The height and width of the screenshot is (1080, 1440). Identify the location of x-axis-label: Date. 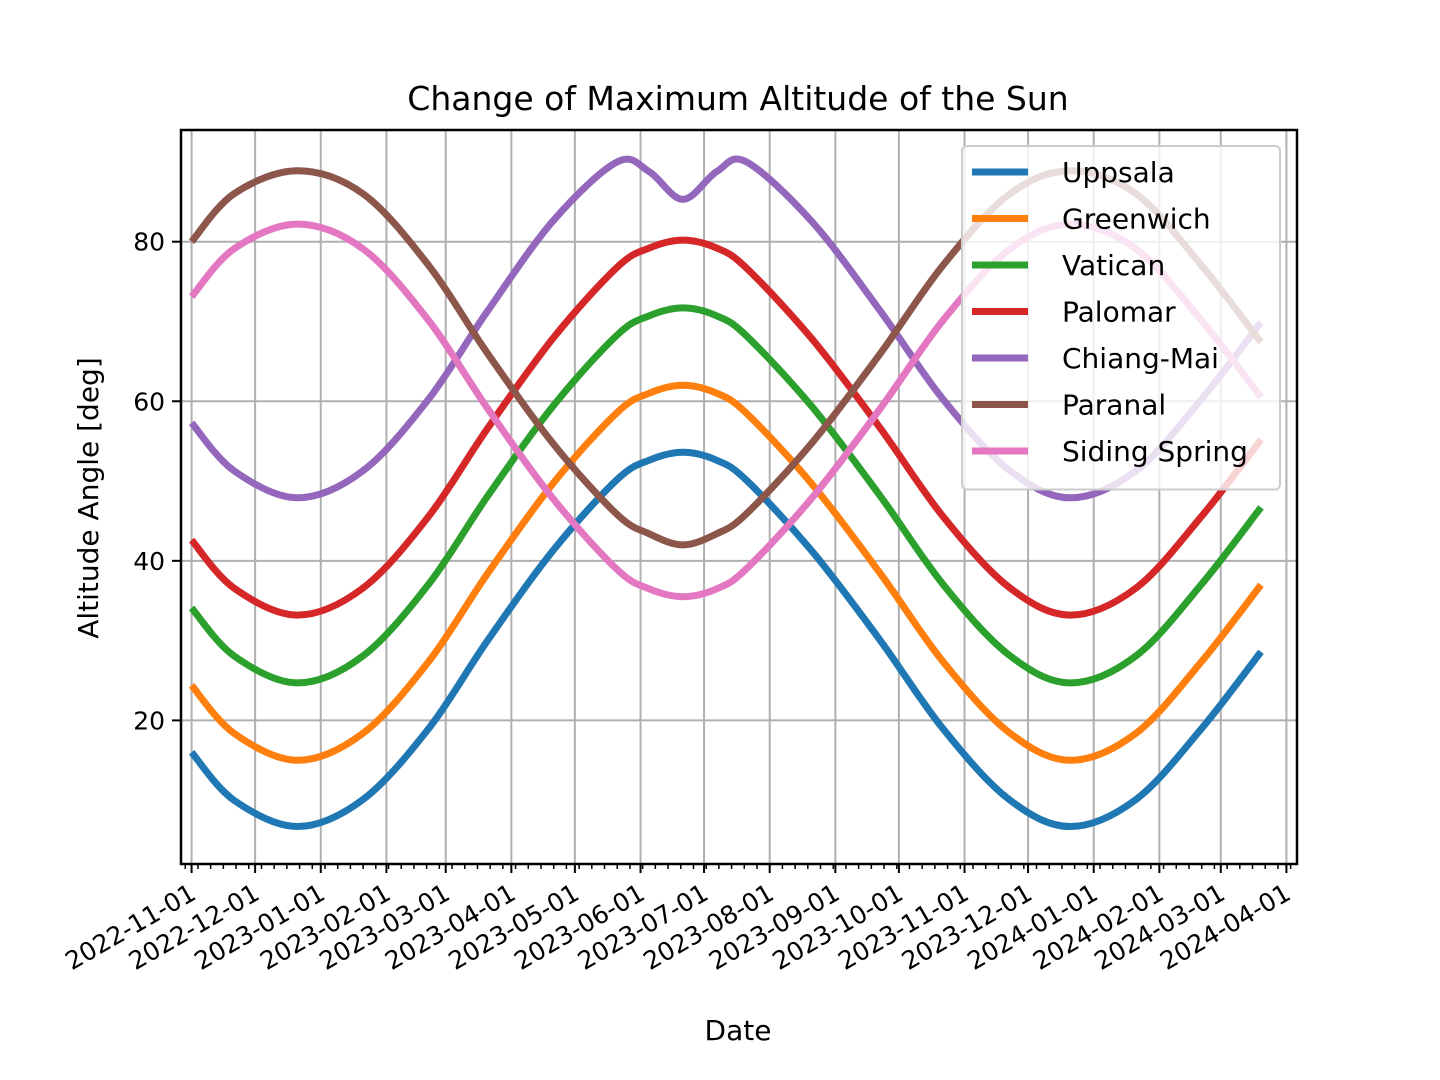
(738, 1030).